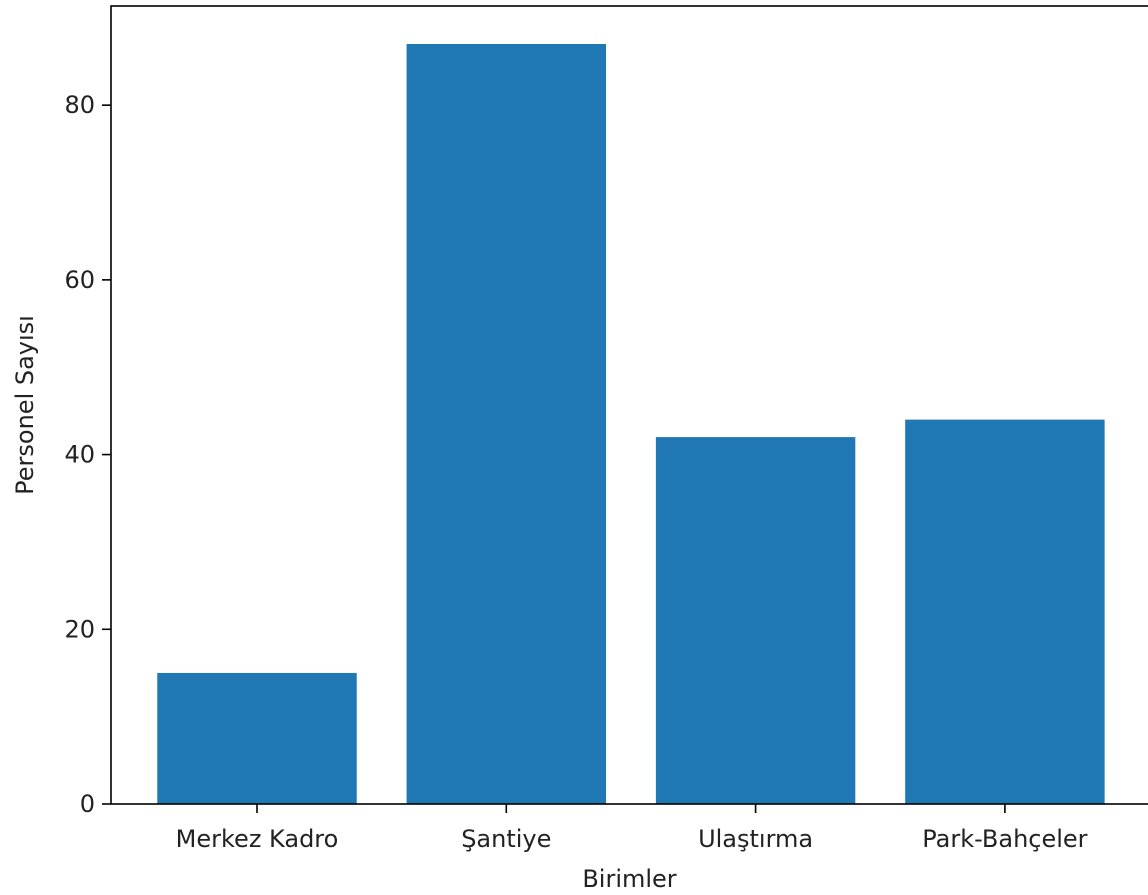 This screenshot has width=1148, height=895. Describe the element at coordinates (257, 839) in the screenshot. I see `x-tick-label-0: Merkez Kadro` at that location.